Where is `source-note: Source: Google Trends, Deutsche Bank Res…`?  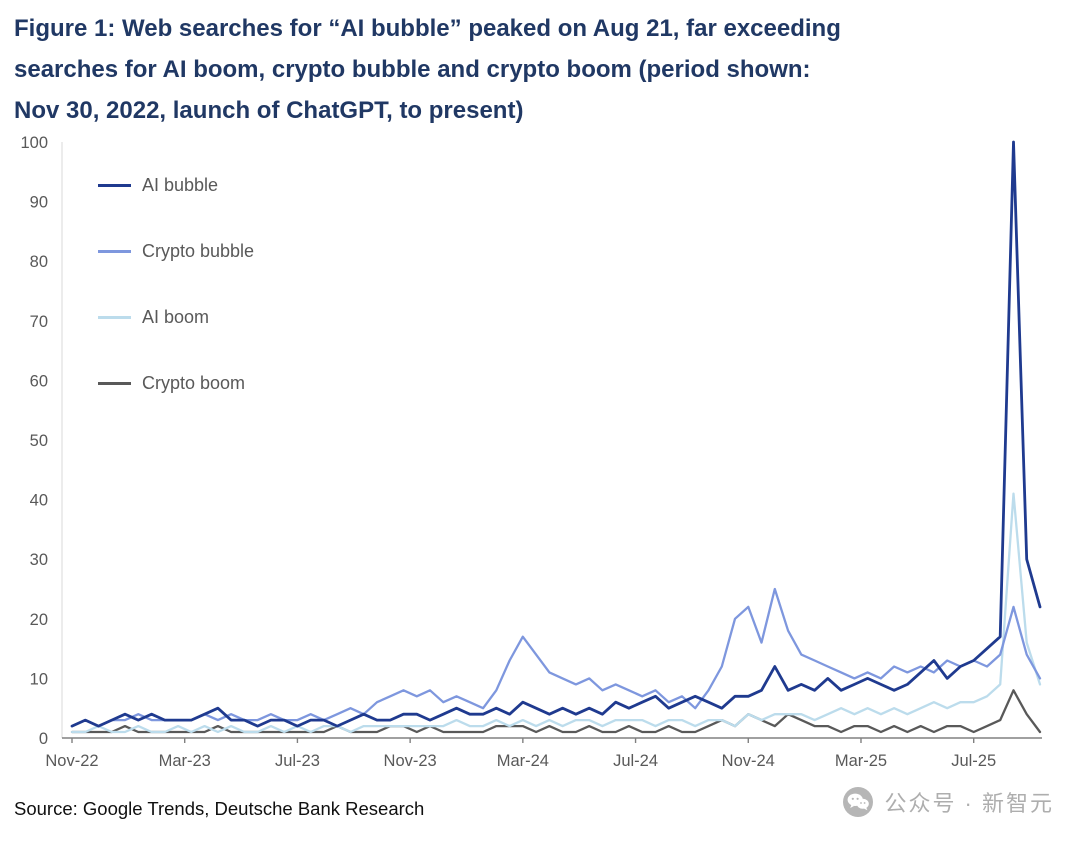 source-note: Source: Google Trends, Deutsche Bank Res… is located at coordinates (219, 808).